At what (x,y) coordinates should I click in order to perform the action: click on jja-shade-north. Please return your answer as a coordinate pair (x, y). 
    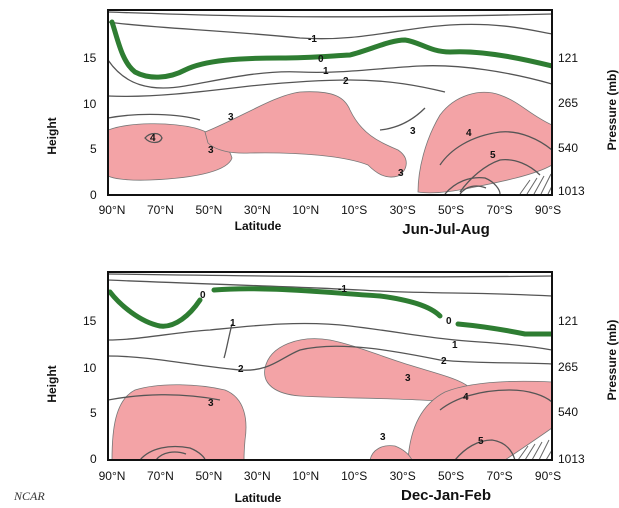
    Looking at the image, I should click on (170, 152).